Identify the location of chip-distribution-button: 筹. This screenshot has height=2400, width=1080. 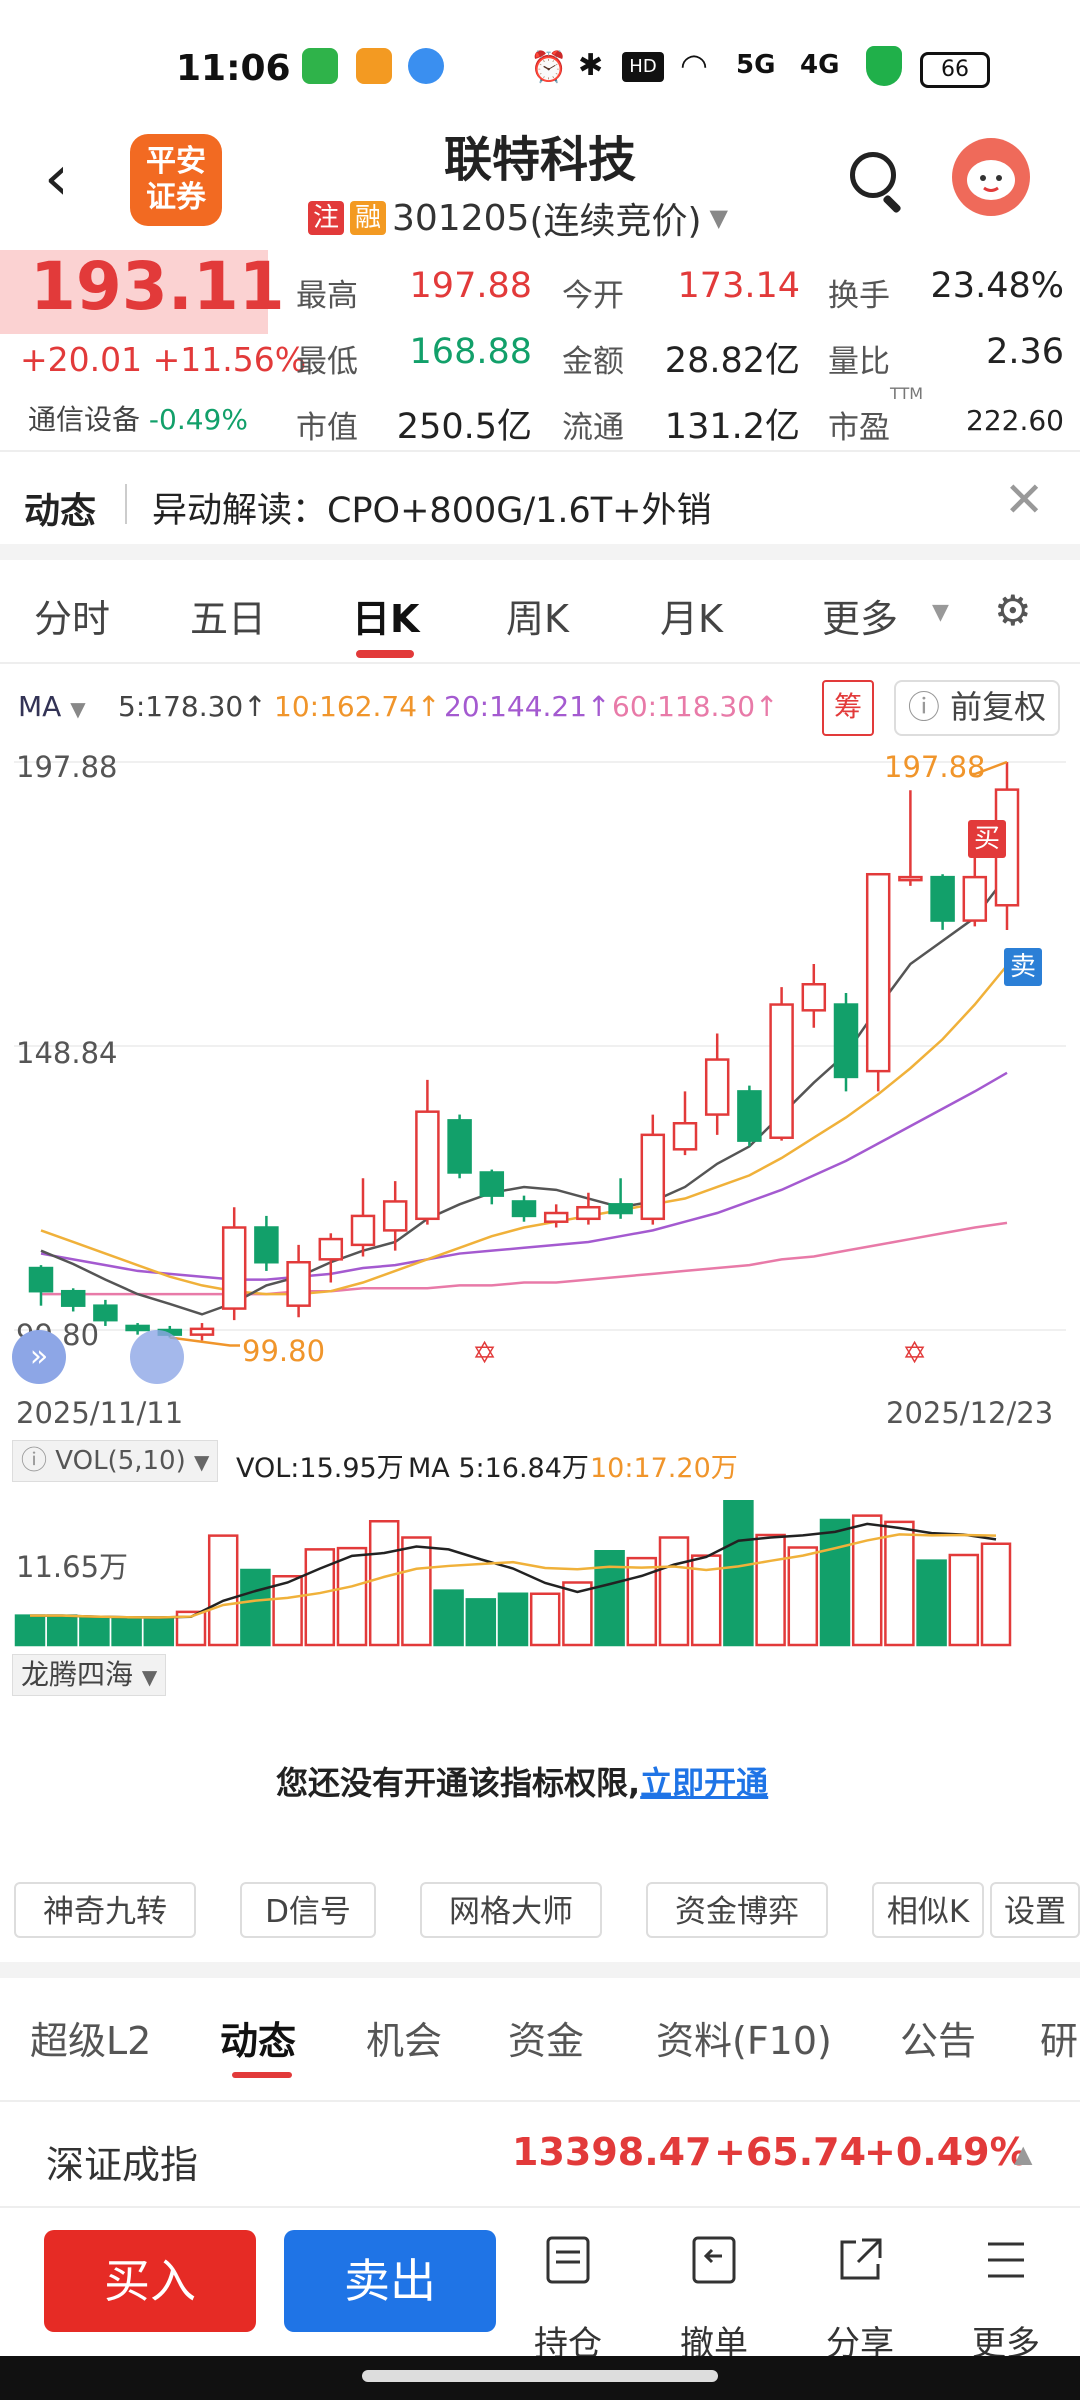
(848, 708).